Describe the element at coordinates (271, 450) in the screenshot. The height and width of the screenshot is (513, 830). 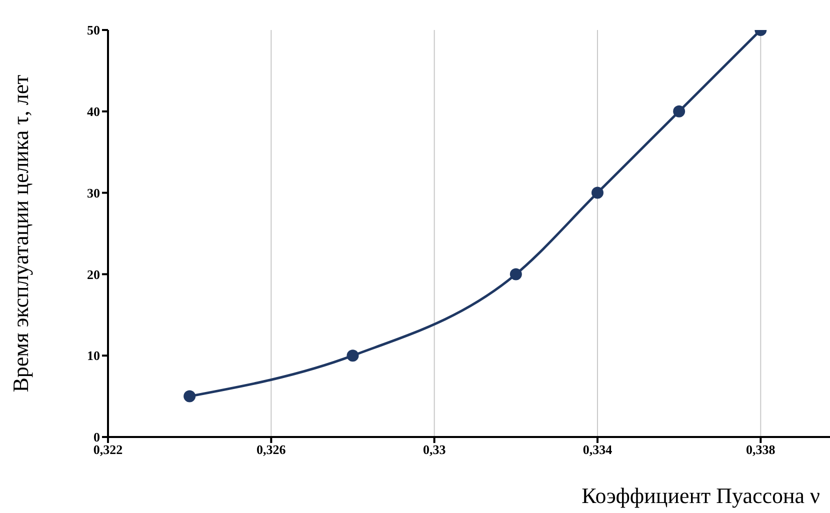
I see `x-tick-label: 0,326` at that location.